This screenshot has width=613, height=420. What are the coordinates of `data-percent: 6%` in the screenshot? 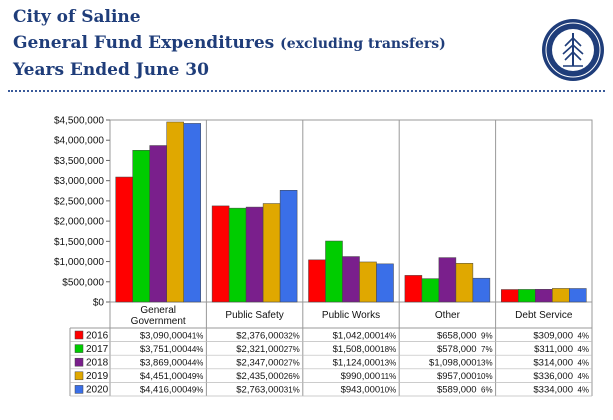 It's located at (487, 390).